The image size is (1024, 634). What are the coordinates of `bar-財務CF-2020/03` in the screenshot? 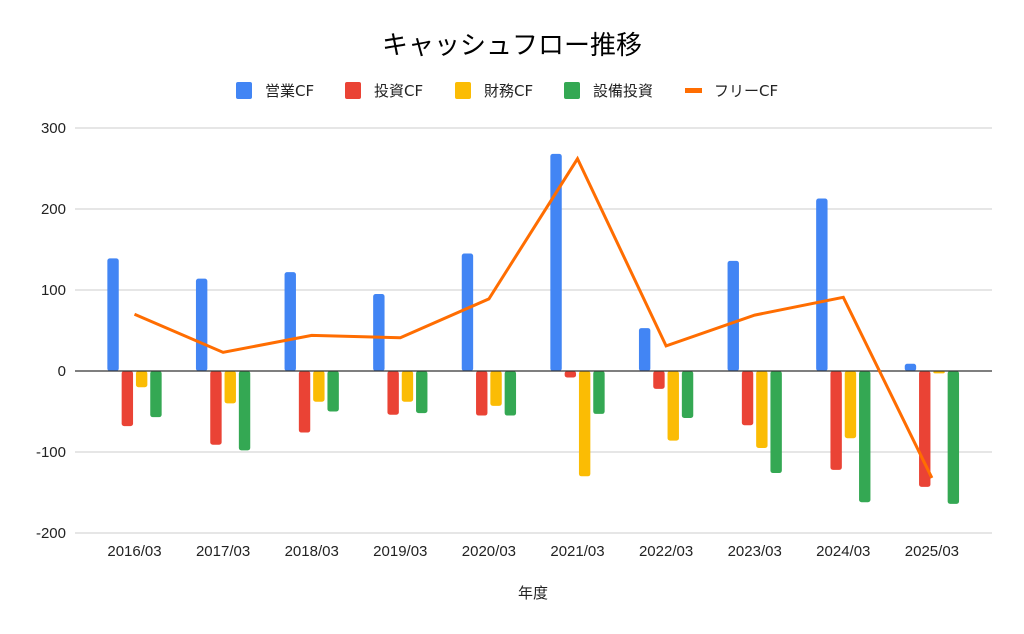 It's located at (496, 388).